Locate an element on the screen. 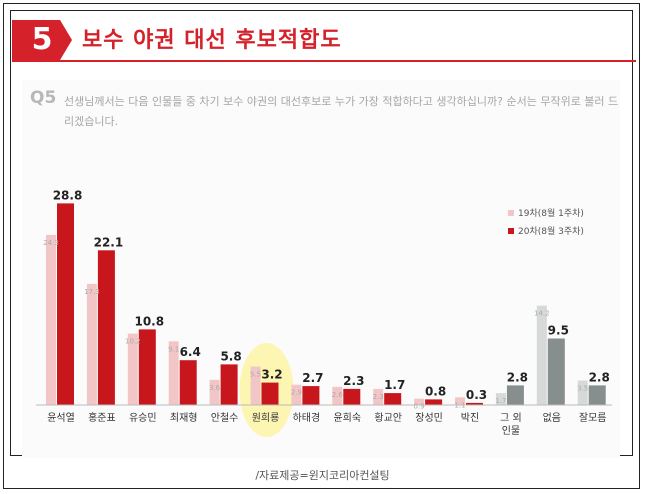 The height and width of the screenshot is (494, 645). value-label-19th: 3.6 is located at coordinates (215, 388).